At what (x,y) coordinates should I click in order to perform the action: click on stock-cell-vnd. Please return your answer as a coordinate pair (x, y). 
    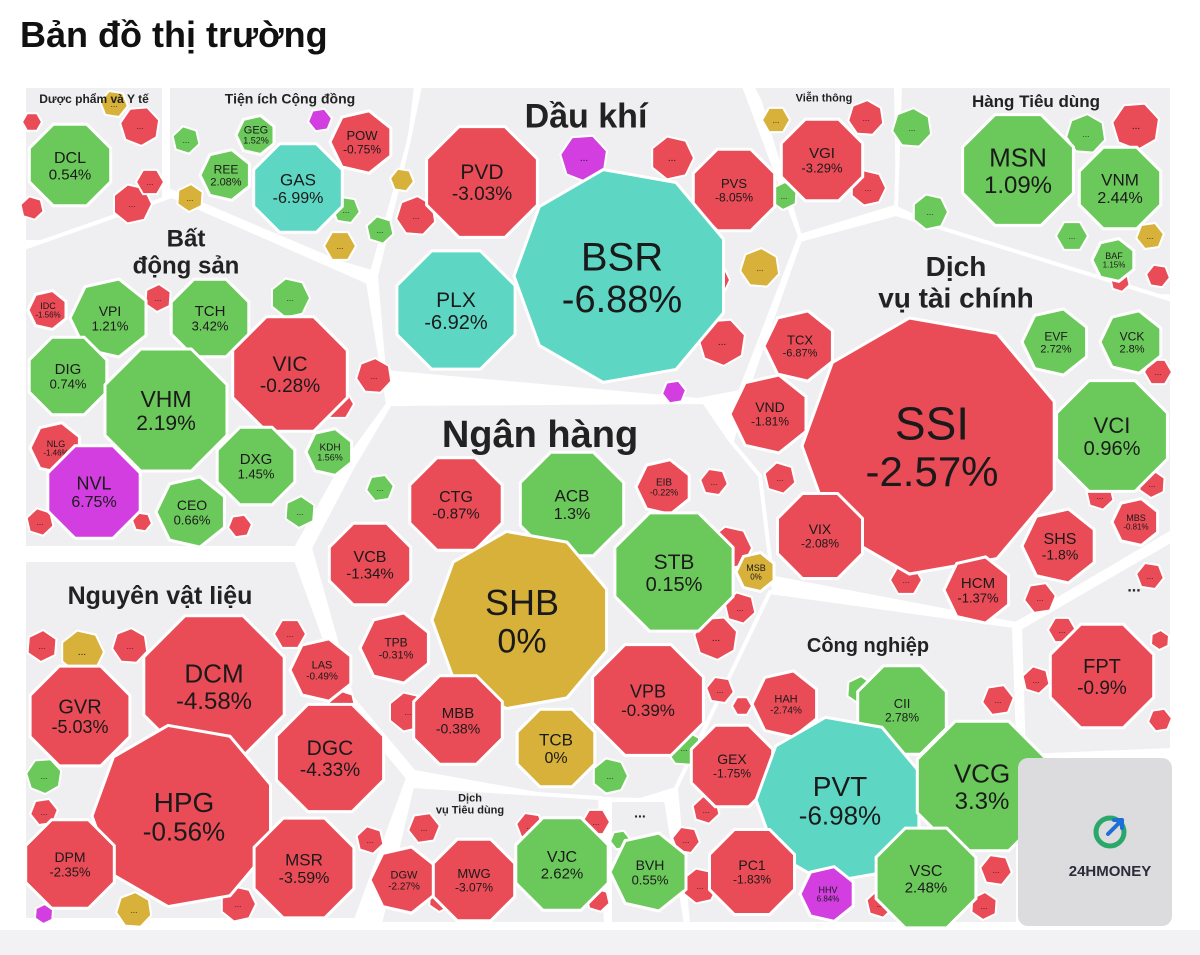
    Looking at the image, I should click on (768, 414).